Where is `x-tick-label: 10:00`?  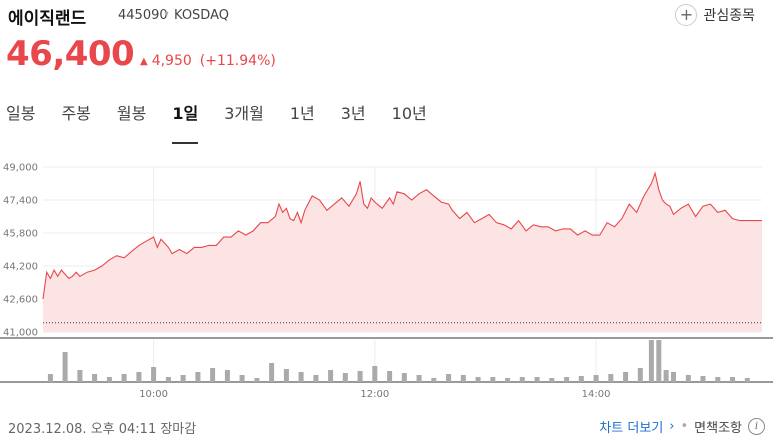
x-tick-label: 10:00 is located at coordinates (153, 394).